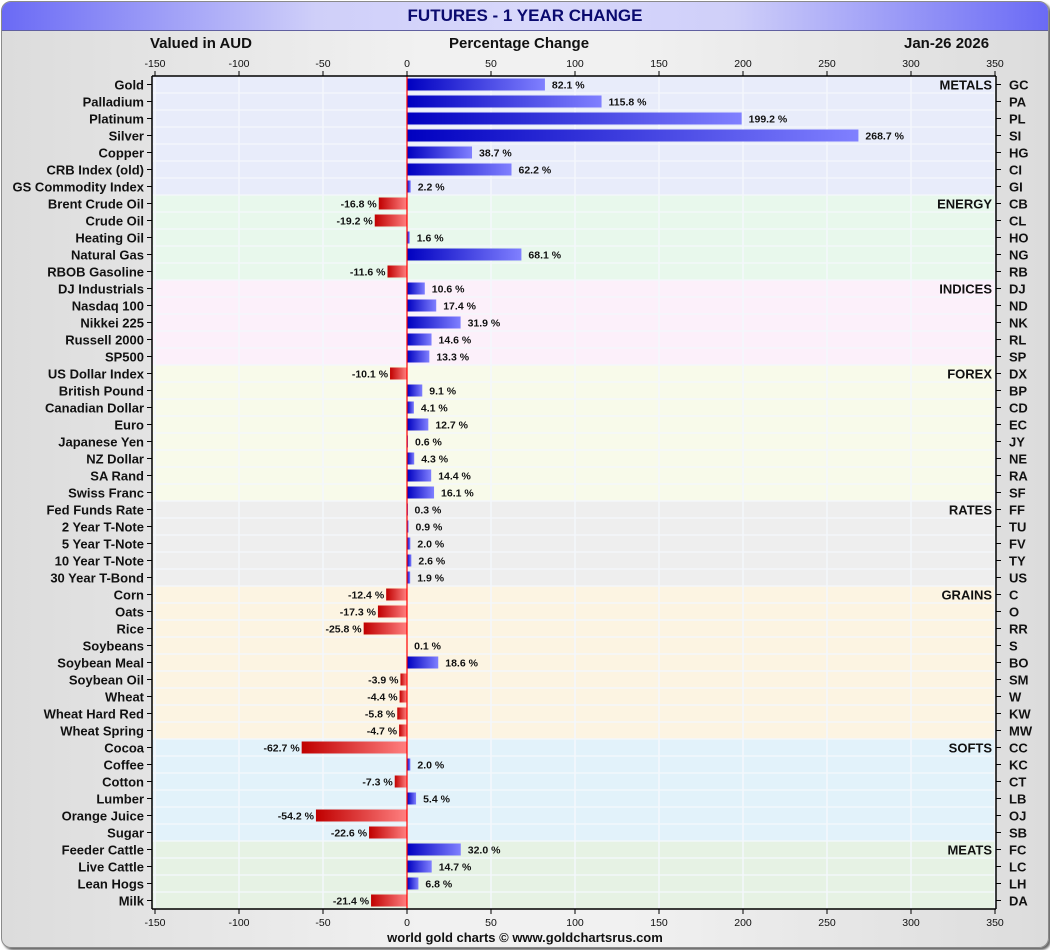 This screenshot has height=950, width=1050. Describe the element at coordinates (343, 630) in the screenshot. I see `data-label-rr: -25.8 %` at that location.